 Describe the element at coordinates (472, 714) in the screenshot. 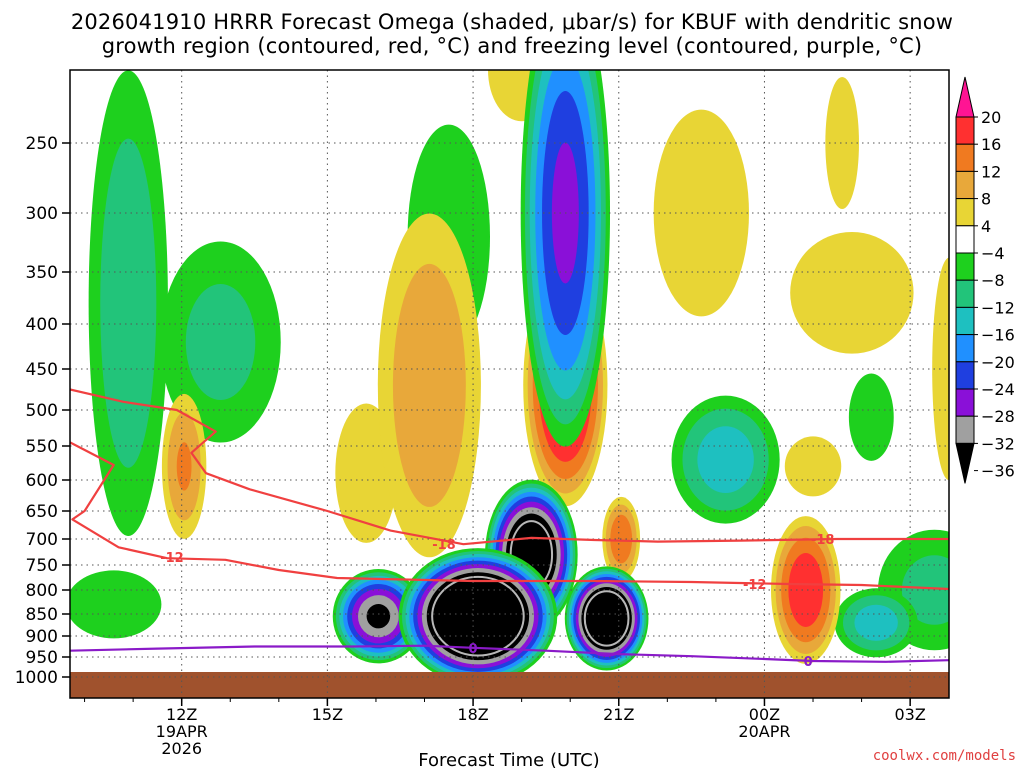

I see `x-tick-label-2: 18Z` at that location.